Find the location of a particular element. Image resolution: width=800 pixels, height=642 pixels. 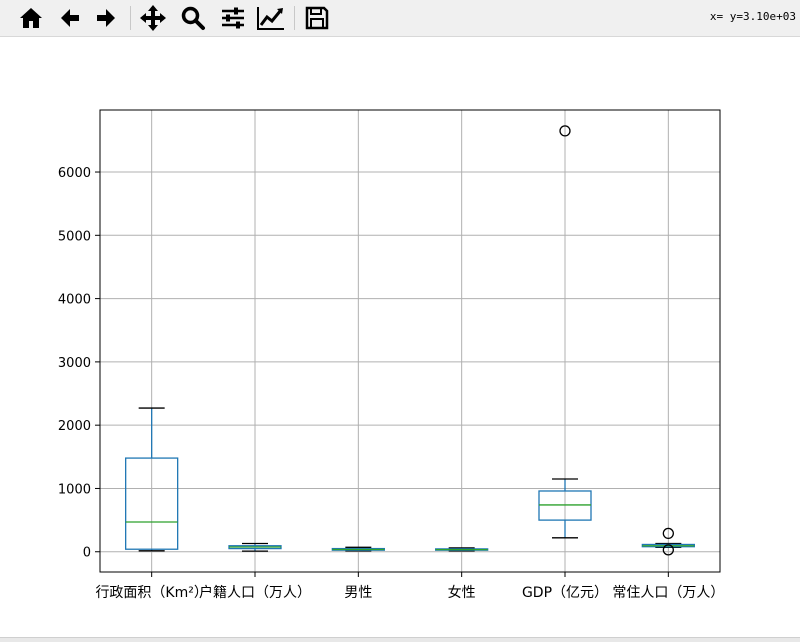

x-tick-label: 女性 is located at coordinates (462, 592).